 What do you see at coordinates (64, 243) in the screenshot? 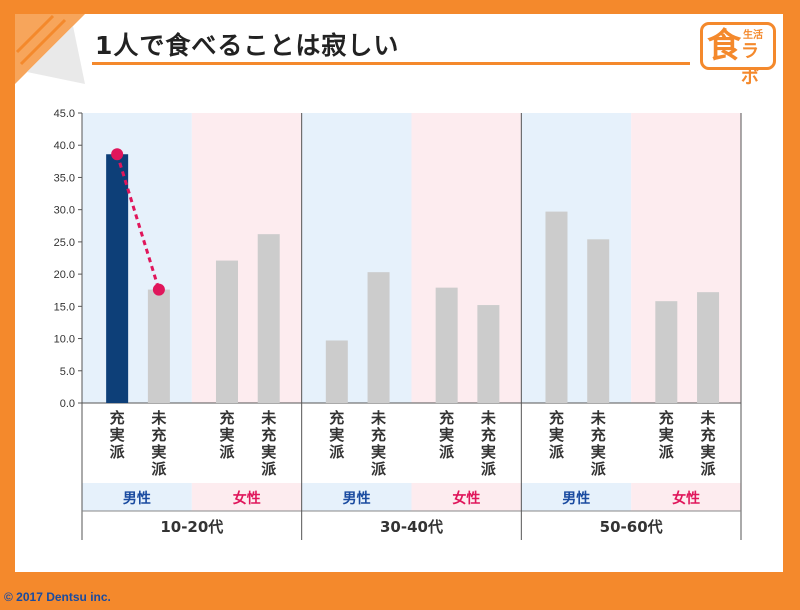
I see `y-tick-label: 25.0` at bounding box center [64, 243].